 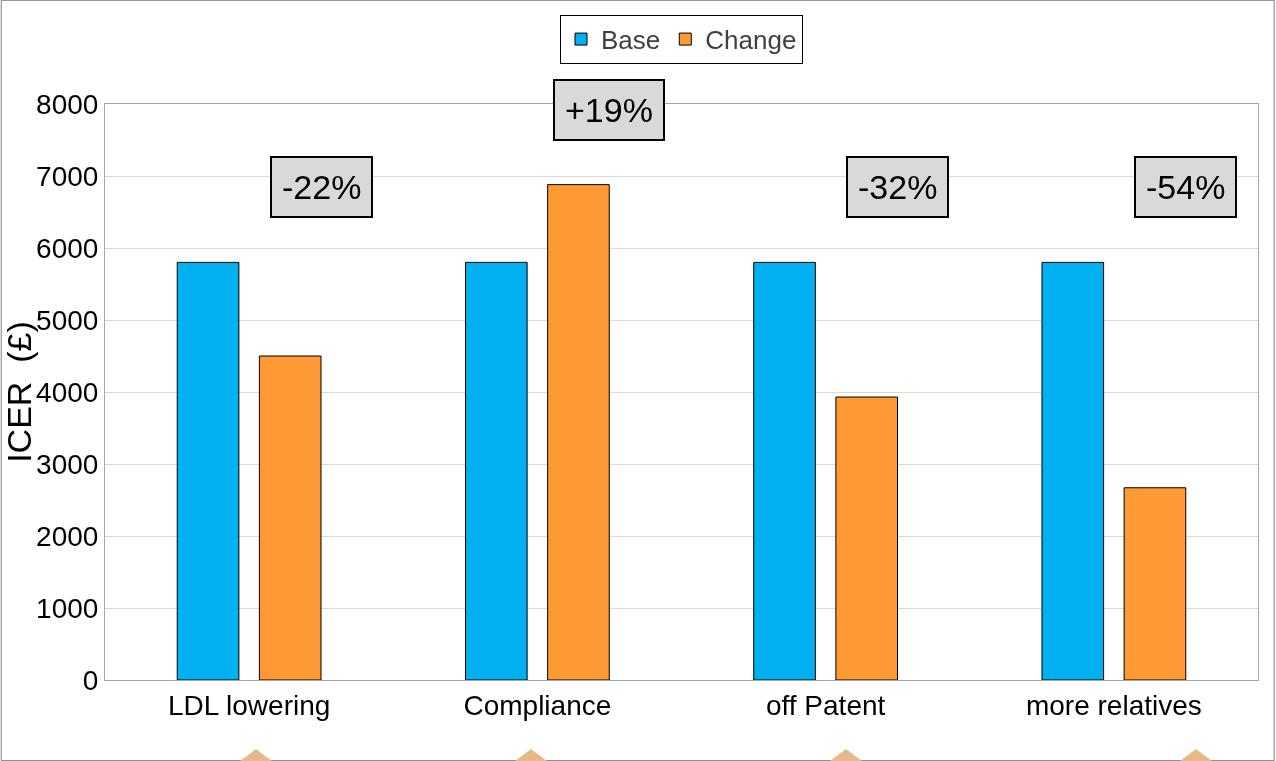 What do you see at coordinates (249, 705) in the screenshot?
I see `x-tick-label: LDL lowering` at bounding box center [249, 705].